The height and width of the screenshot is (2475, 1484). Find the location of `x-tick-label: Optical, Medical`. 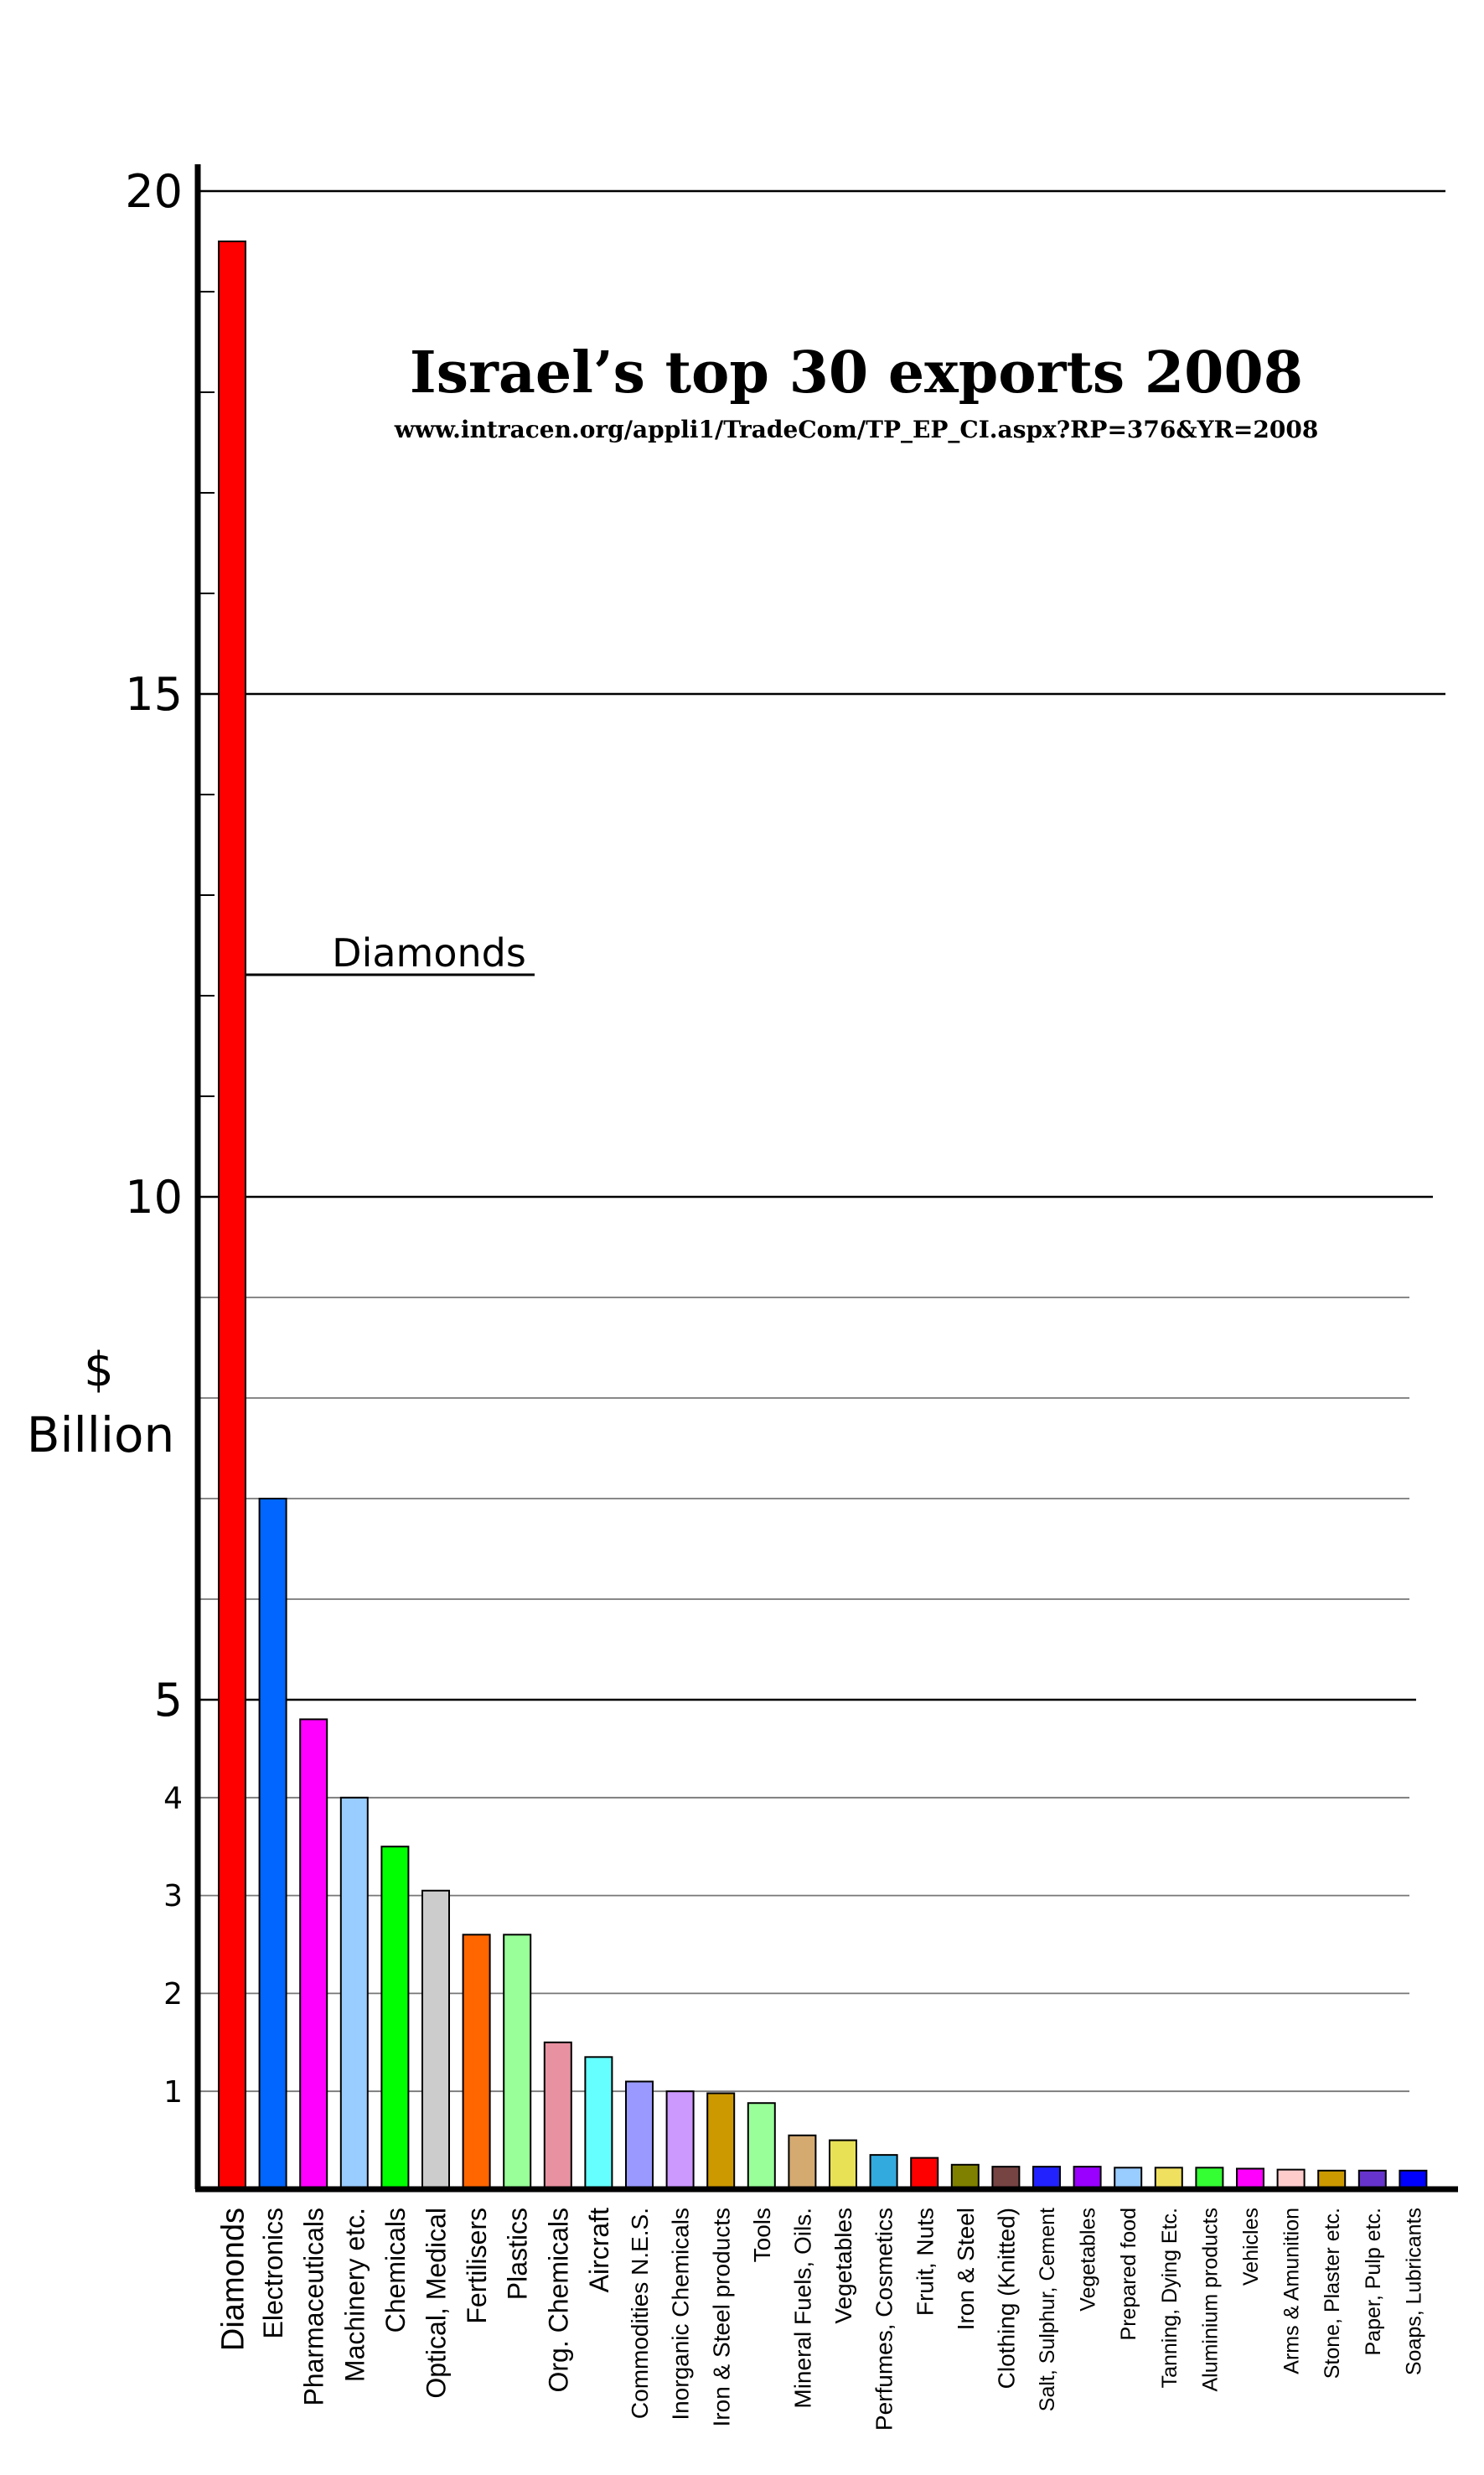

x-tick-label: Optical, Medical is located at coordinates (437, 2303).